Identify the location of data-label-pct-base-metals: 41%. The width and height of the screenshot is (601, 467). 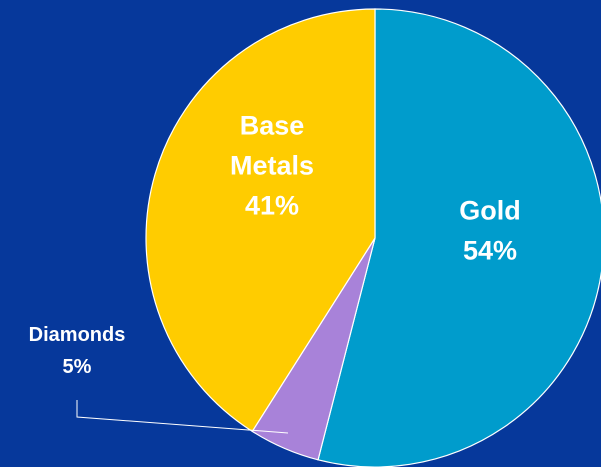
(272, 205).